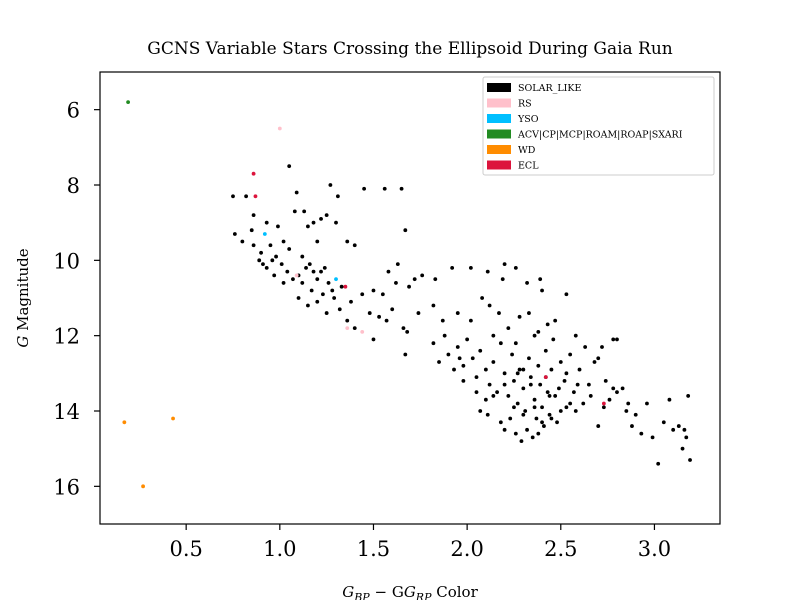 The image size is (800, 600). What do you see at coordinates (66, 487) in the screenshot?
I see `y-tick-label: 16` at bounding box center [66, 487].